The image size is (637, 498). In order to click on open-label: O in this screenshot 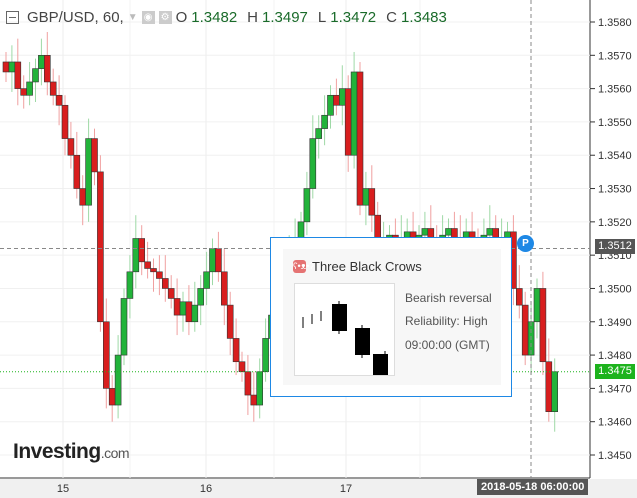, I will do `click(181, 17)`.